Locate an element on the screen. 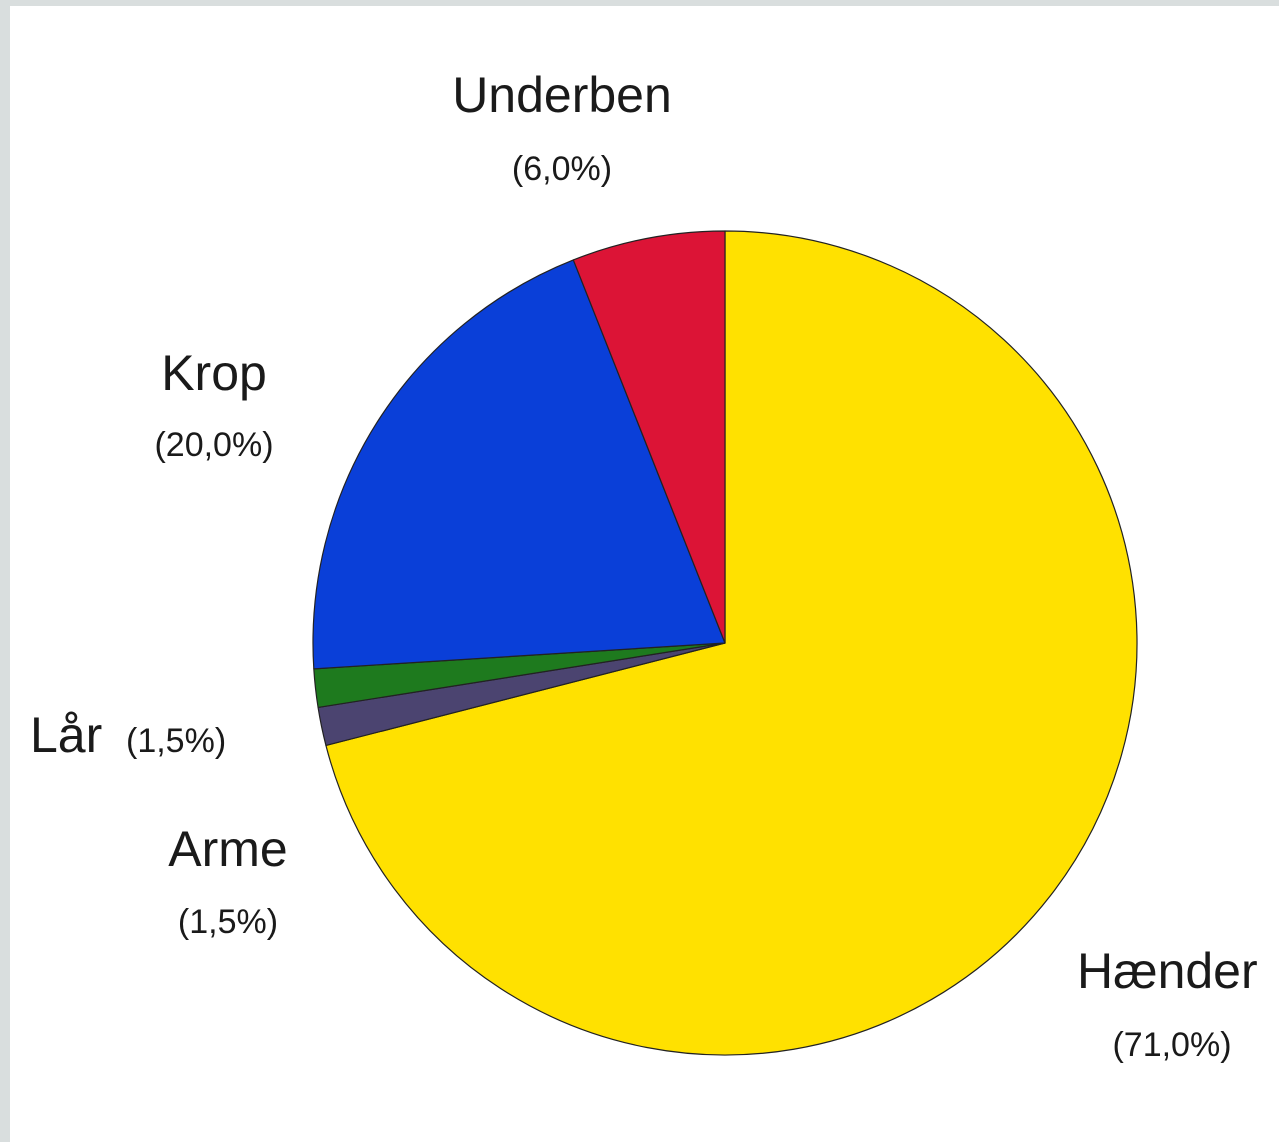  slice-value-haender: (71,0%) is located at coordinates (1171, 1045).